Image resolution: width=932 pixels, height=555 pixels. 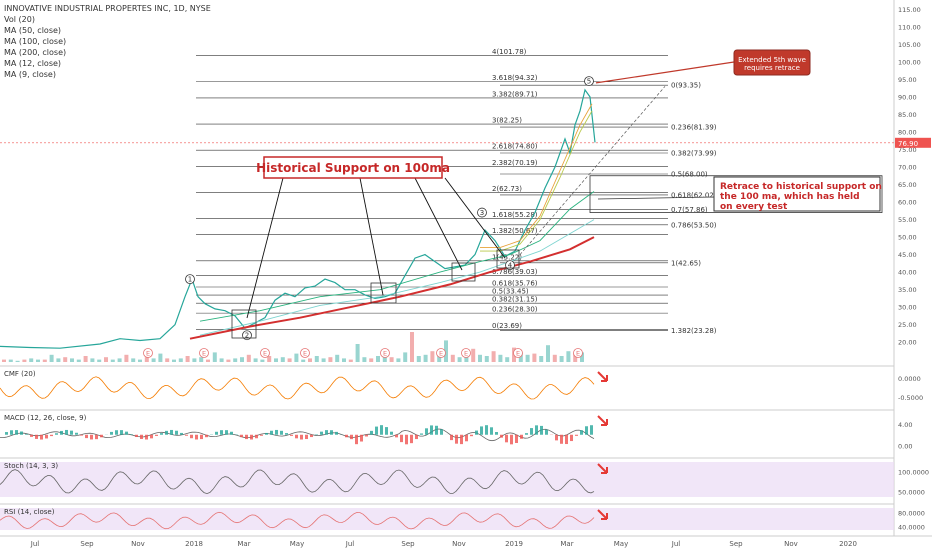 What do you see at coordinates (107, 19) in the screenshot?
I see `legend-item: Vol (20)` at bounding box center [107, 19].